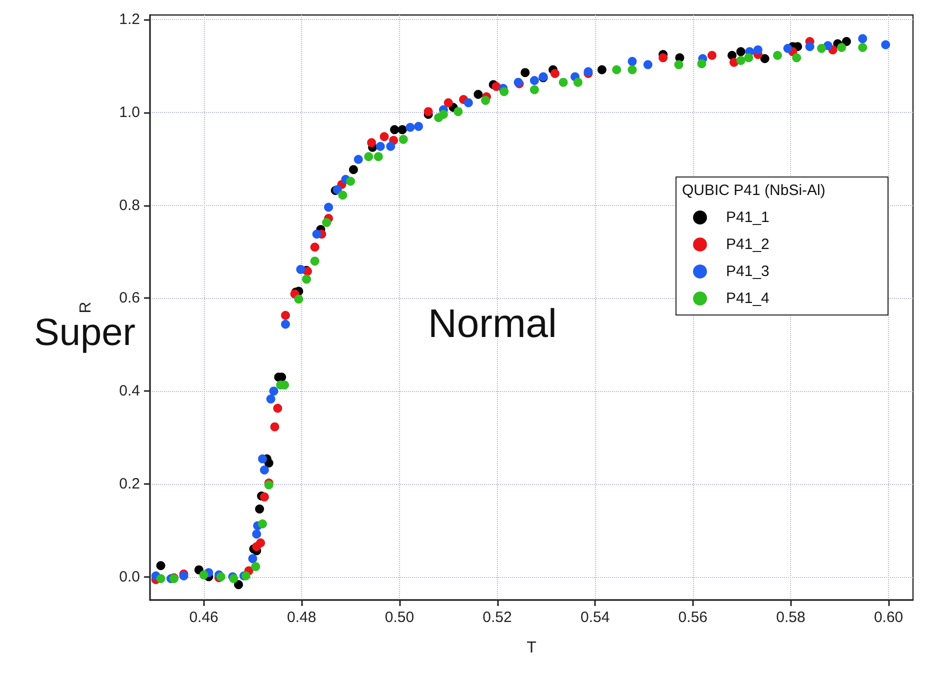 The height and width of the screenshot is (675, 938). What do you see at coordinates (129, 391) in the screenshot?
I see `y-tick-label: 0.4` at bounding box center [129, 391].